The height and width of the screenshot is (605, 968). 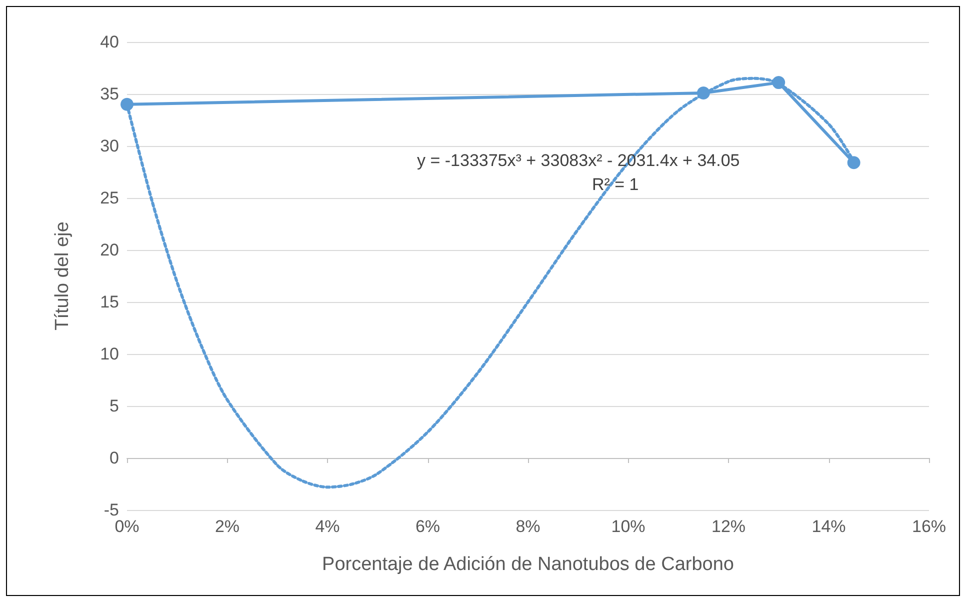 I want to click on x-tick-label: 8%, so click(x=528, y=526).